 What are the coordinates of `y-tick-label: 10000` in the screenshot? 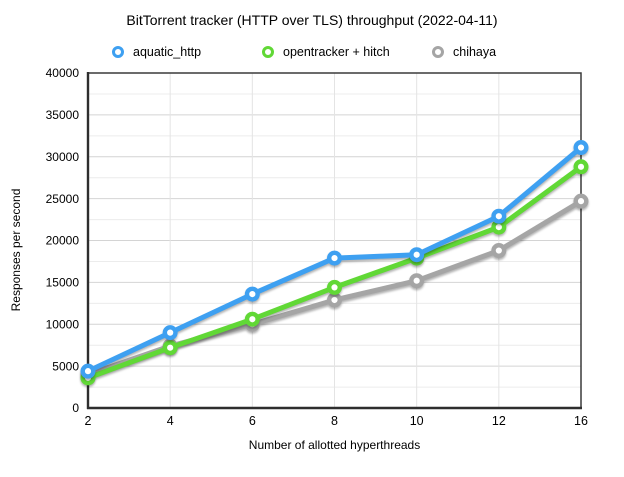 It's located at (63, 324).